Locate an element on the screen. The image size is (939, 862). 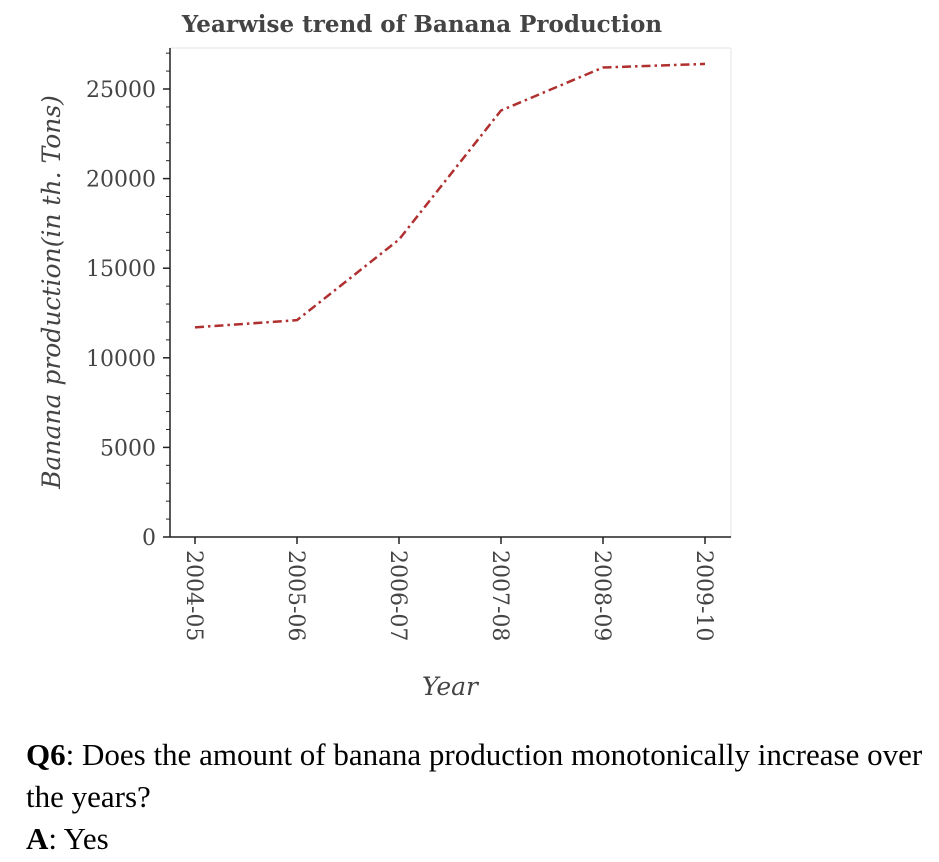
y-tick-label: 15000 is located at coordinates (121, 269).